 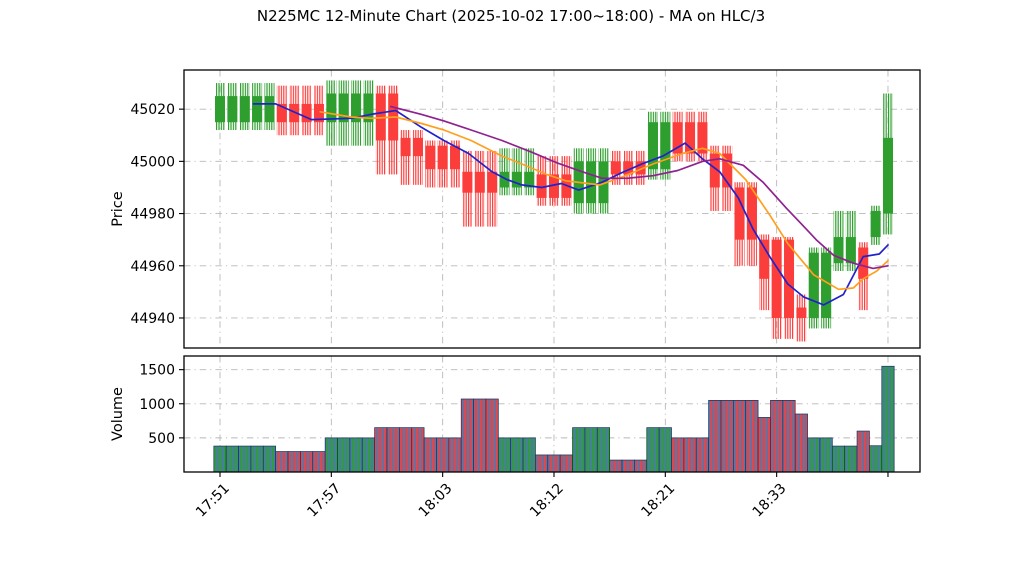 What do you see at coordinates (324, 501) in the screenshot?
I see `time-tick-label: 17:57` at bounding box center [324, 501].